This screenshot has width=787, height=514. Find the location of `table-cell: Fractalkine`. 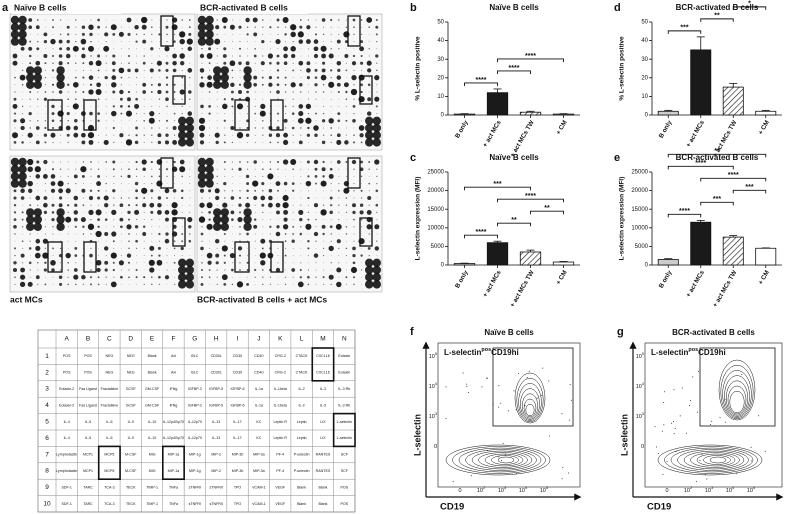

table-cell: Fractalkine is located at coordinates (110, 389).